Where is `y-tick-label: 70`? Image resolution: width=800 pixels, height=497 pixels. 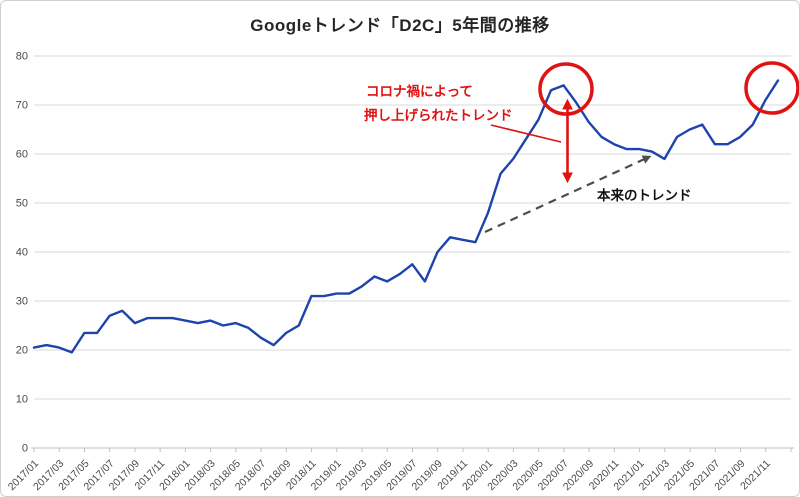
y-tick-label: 70 is located at coordinates (22, 106).